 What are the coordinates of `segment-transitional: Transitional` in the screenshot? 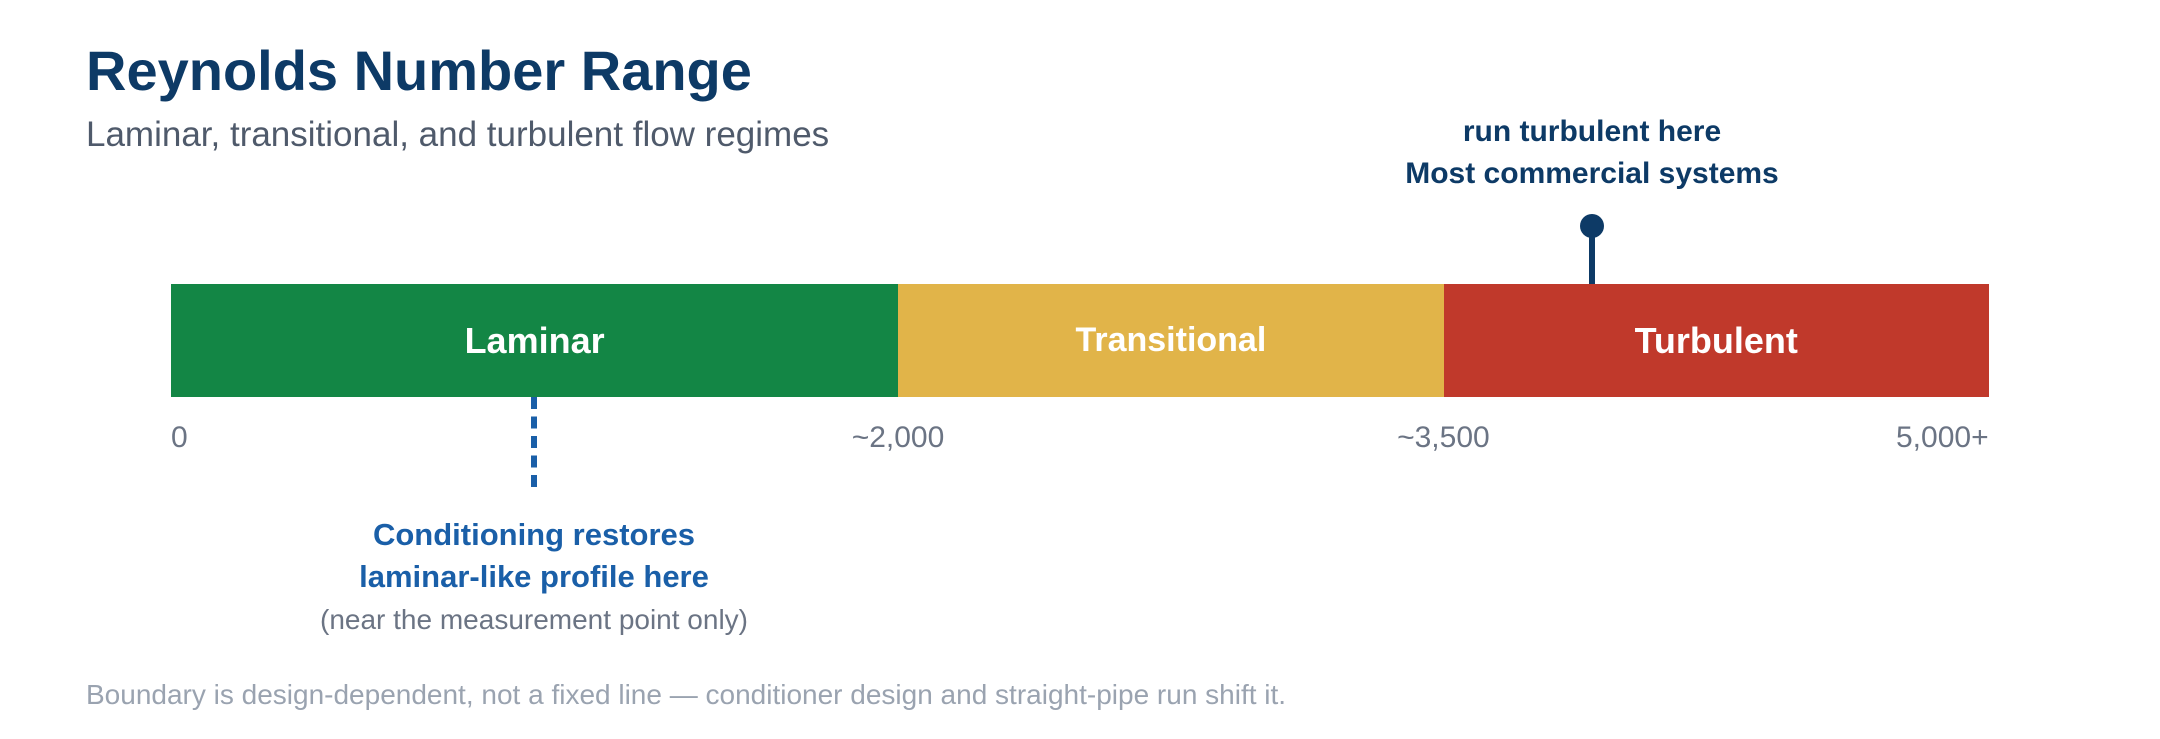 It's located at (1171, 340).